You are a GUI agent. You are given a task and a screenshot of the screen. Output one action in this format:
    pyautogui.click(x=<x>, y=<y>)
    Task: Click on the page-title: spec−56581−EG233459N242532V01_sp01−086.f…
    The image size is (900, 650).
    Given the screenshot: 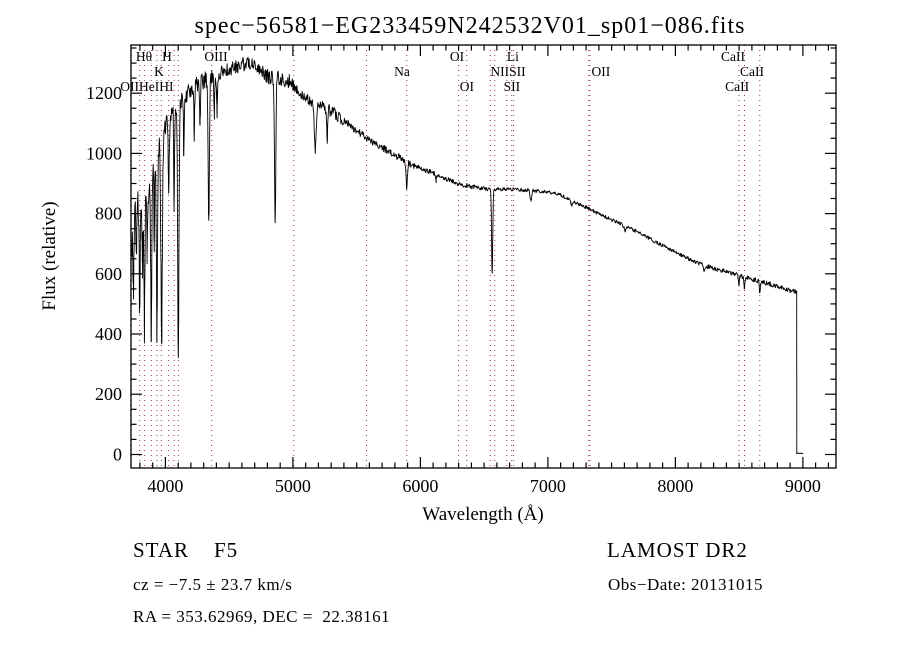 What is the action you would take?
    pyautogui.click(x=470, y=26)
    